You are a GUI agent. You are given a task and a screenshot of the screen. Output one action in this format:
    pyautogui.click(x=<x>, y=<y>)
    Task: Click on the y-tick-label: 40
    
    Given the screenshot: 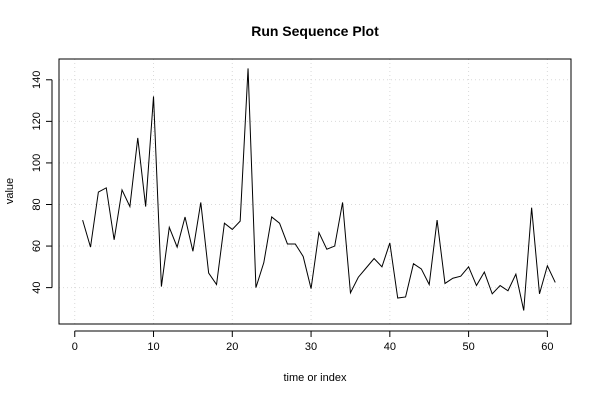 What is the action you would take?
    pyautogui.click(x=37, y=288)
    